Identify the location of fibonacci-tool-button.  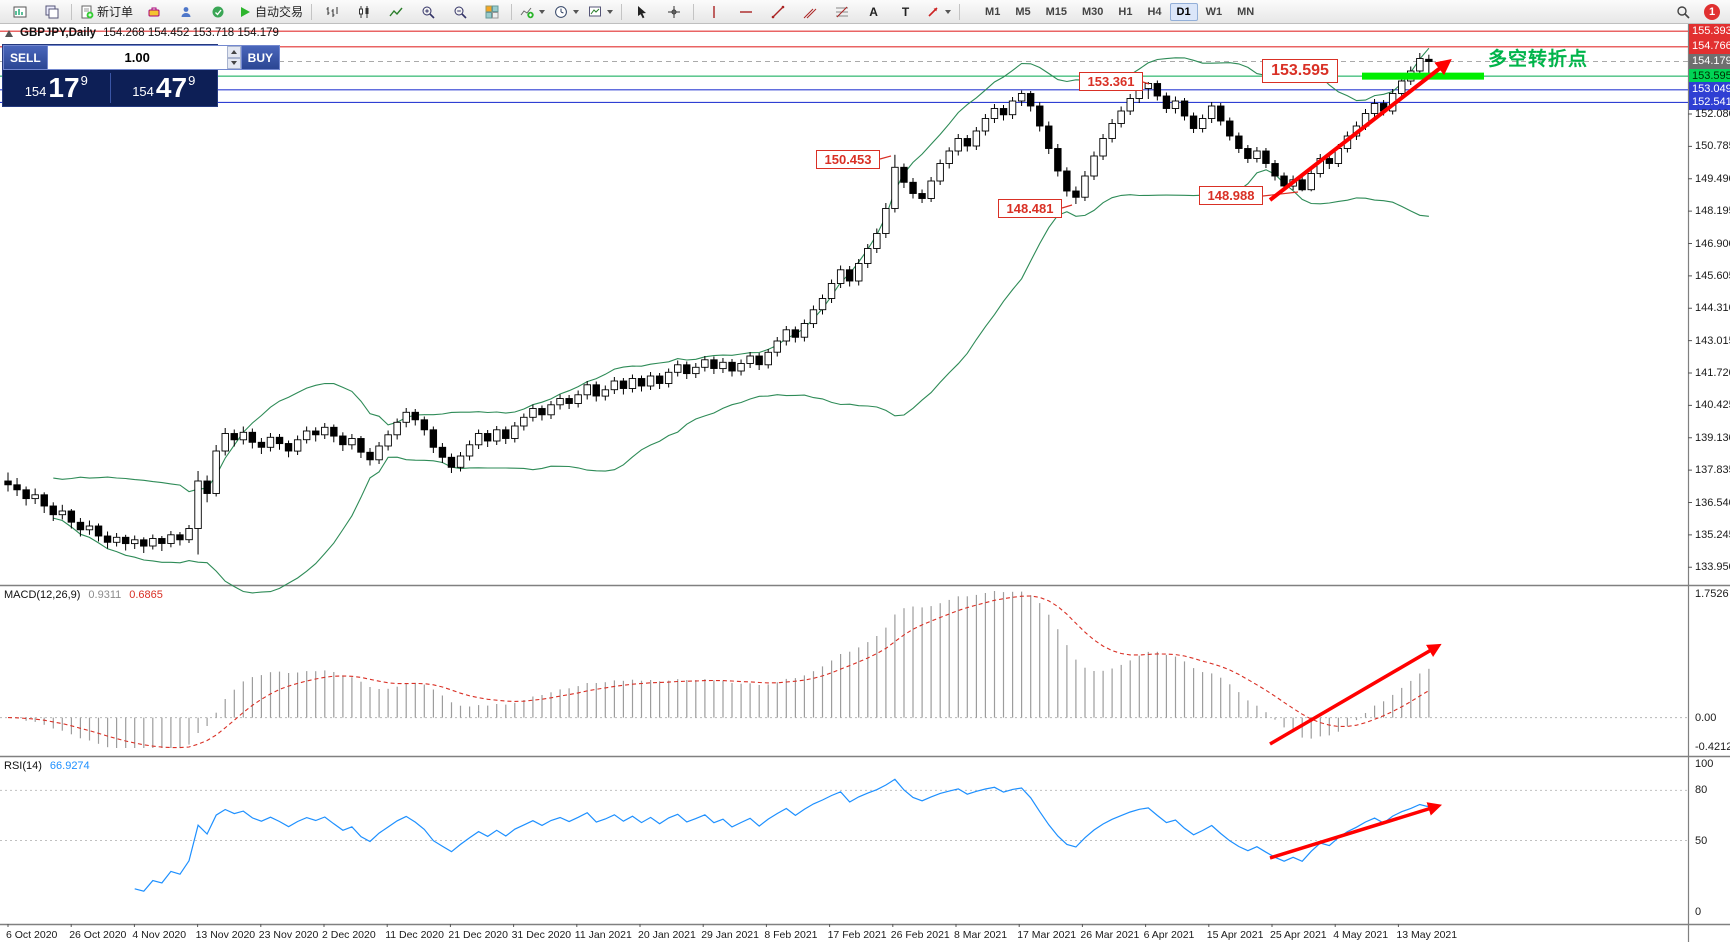
(841, 12).